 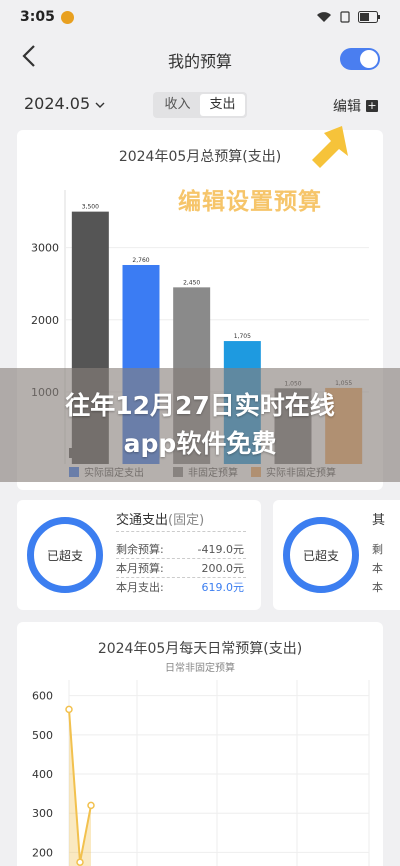 What do you see at coordinates (379, 520) in the screenshot?
I see `summary-title: 其` at bounding box center [379, 520].